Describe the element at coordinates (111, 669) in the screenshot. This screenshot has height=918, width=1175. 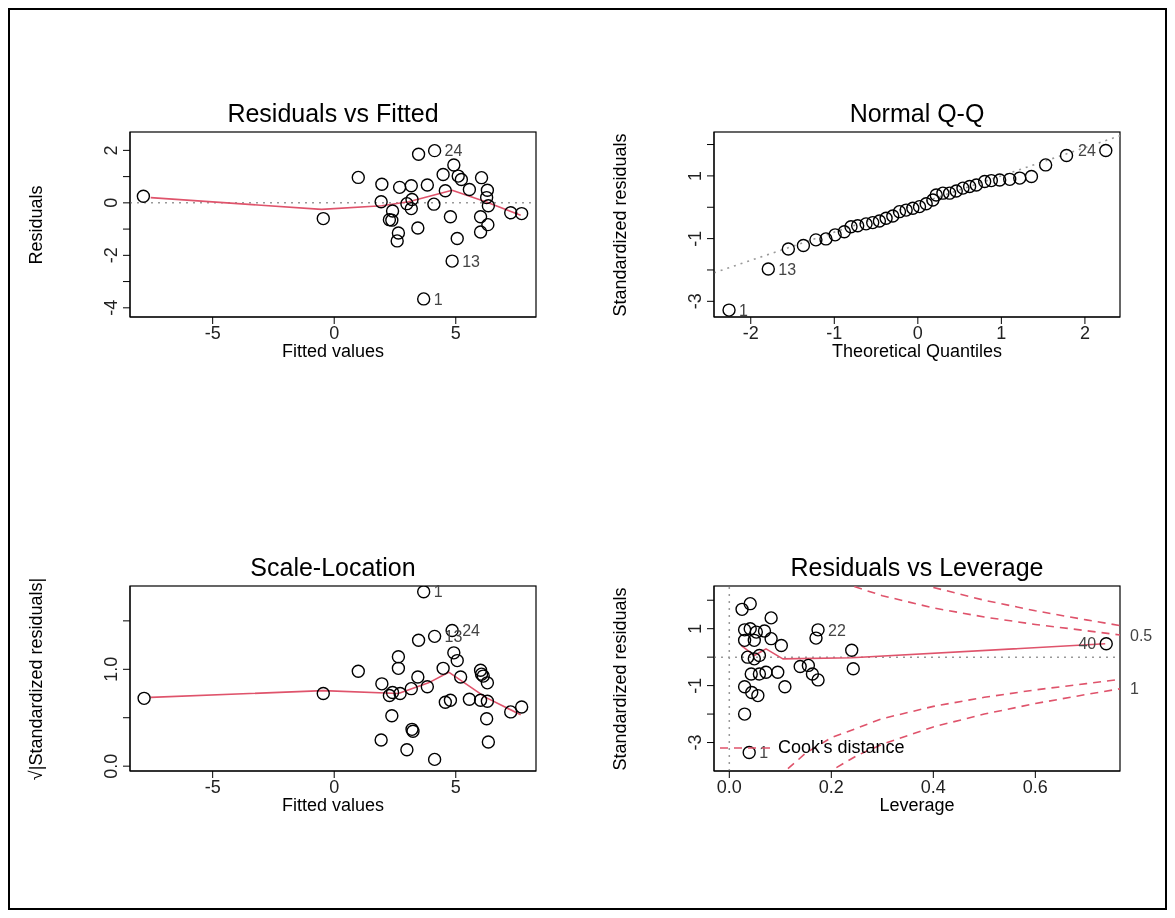
I see `y-tick-label: 1.0` at that location.